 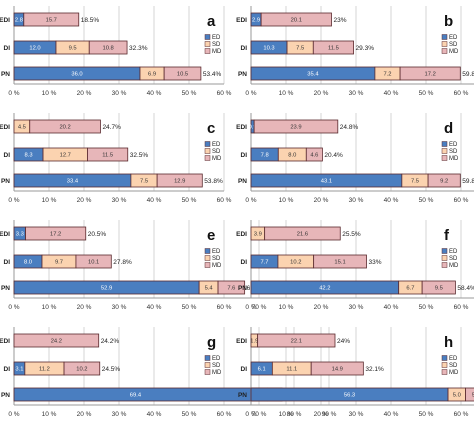 What do you see at coordinates (139, 155) in the screenshot?
I see `total-label: 32.5%` at bounding box center [139, 155].